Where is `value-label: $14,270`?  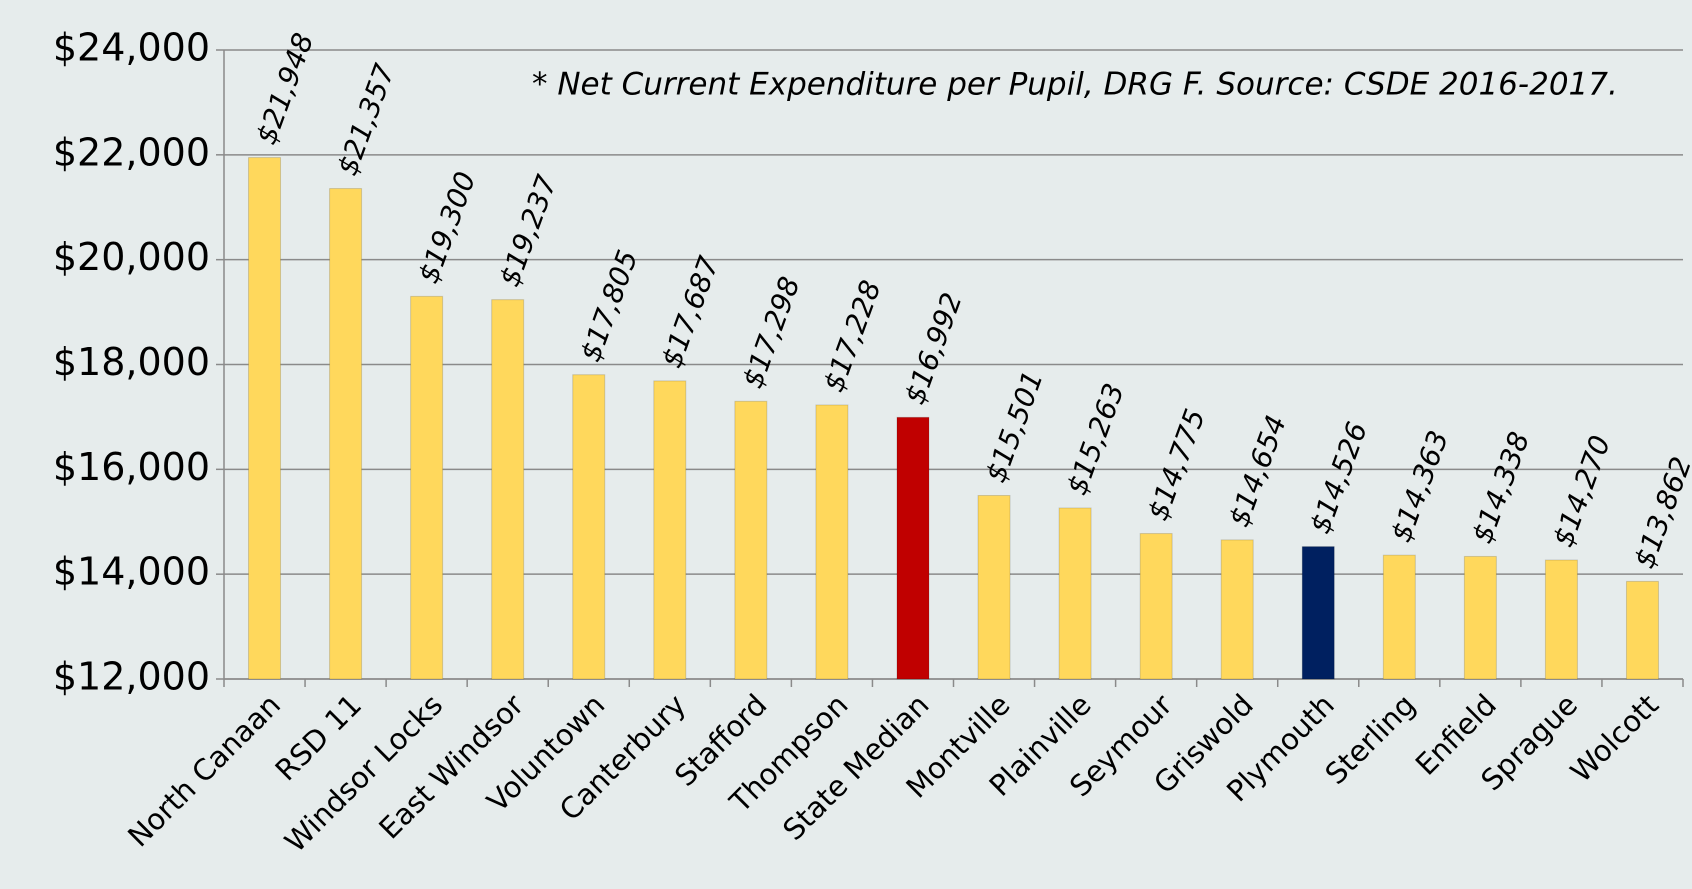
value-label: $14,270 is located at coordinates (1582, 491).